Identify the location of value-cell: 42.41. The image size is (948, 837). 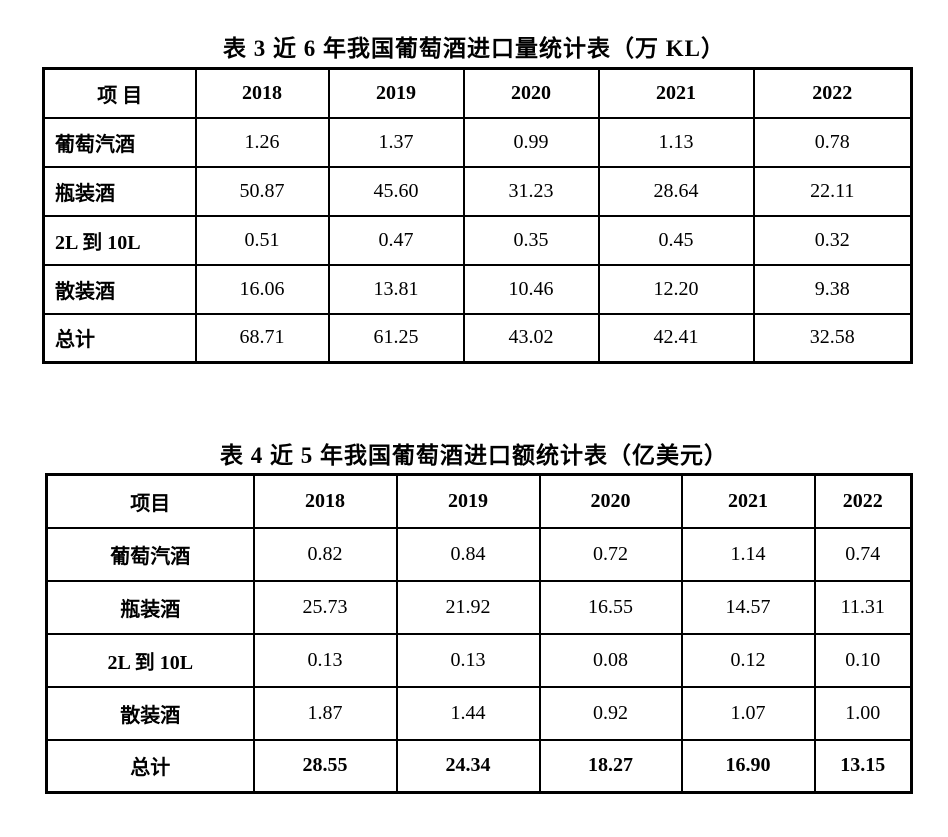
(676, 338).